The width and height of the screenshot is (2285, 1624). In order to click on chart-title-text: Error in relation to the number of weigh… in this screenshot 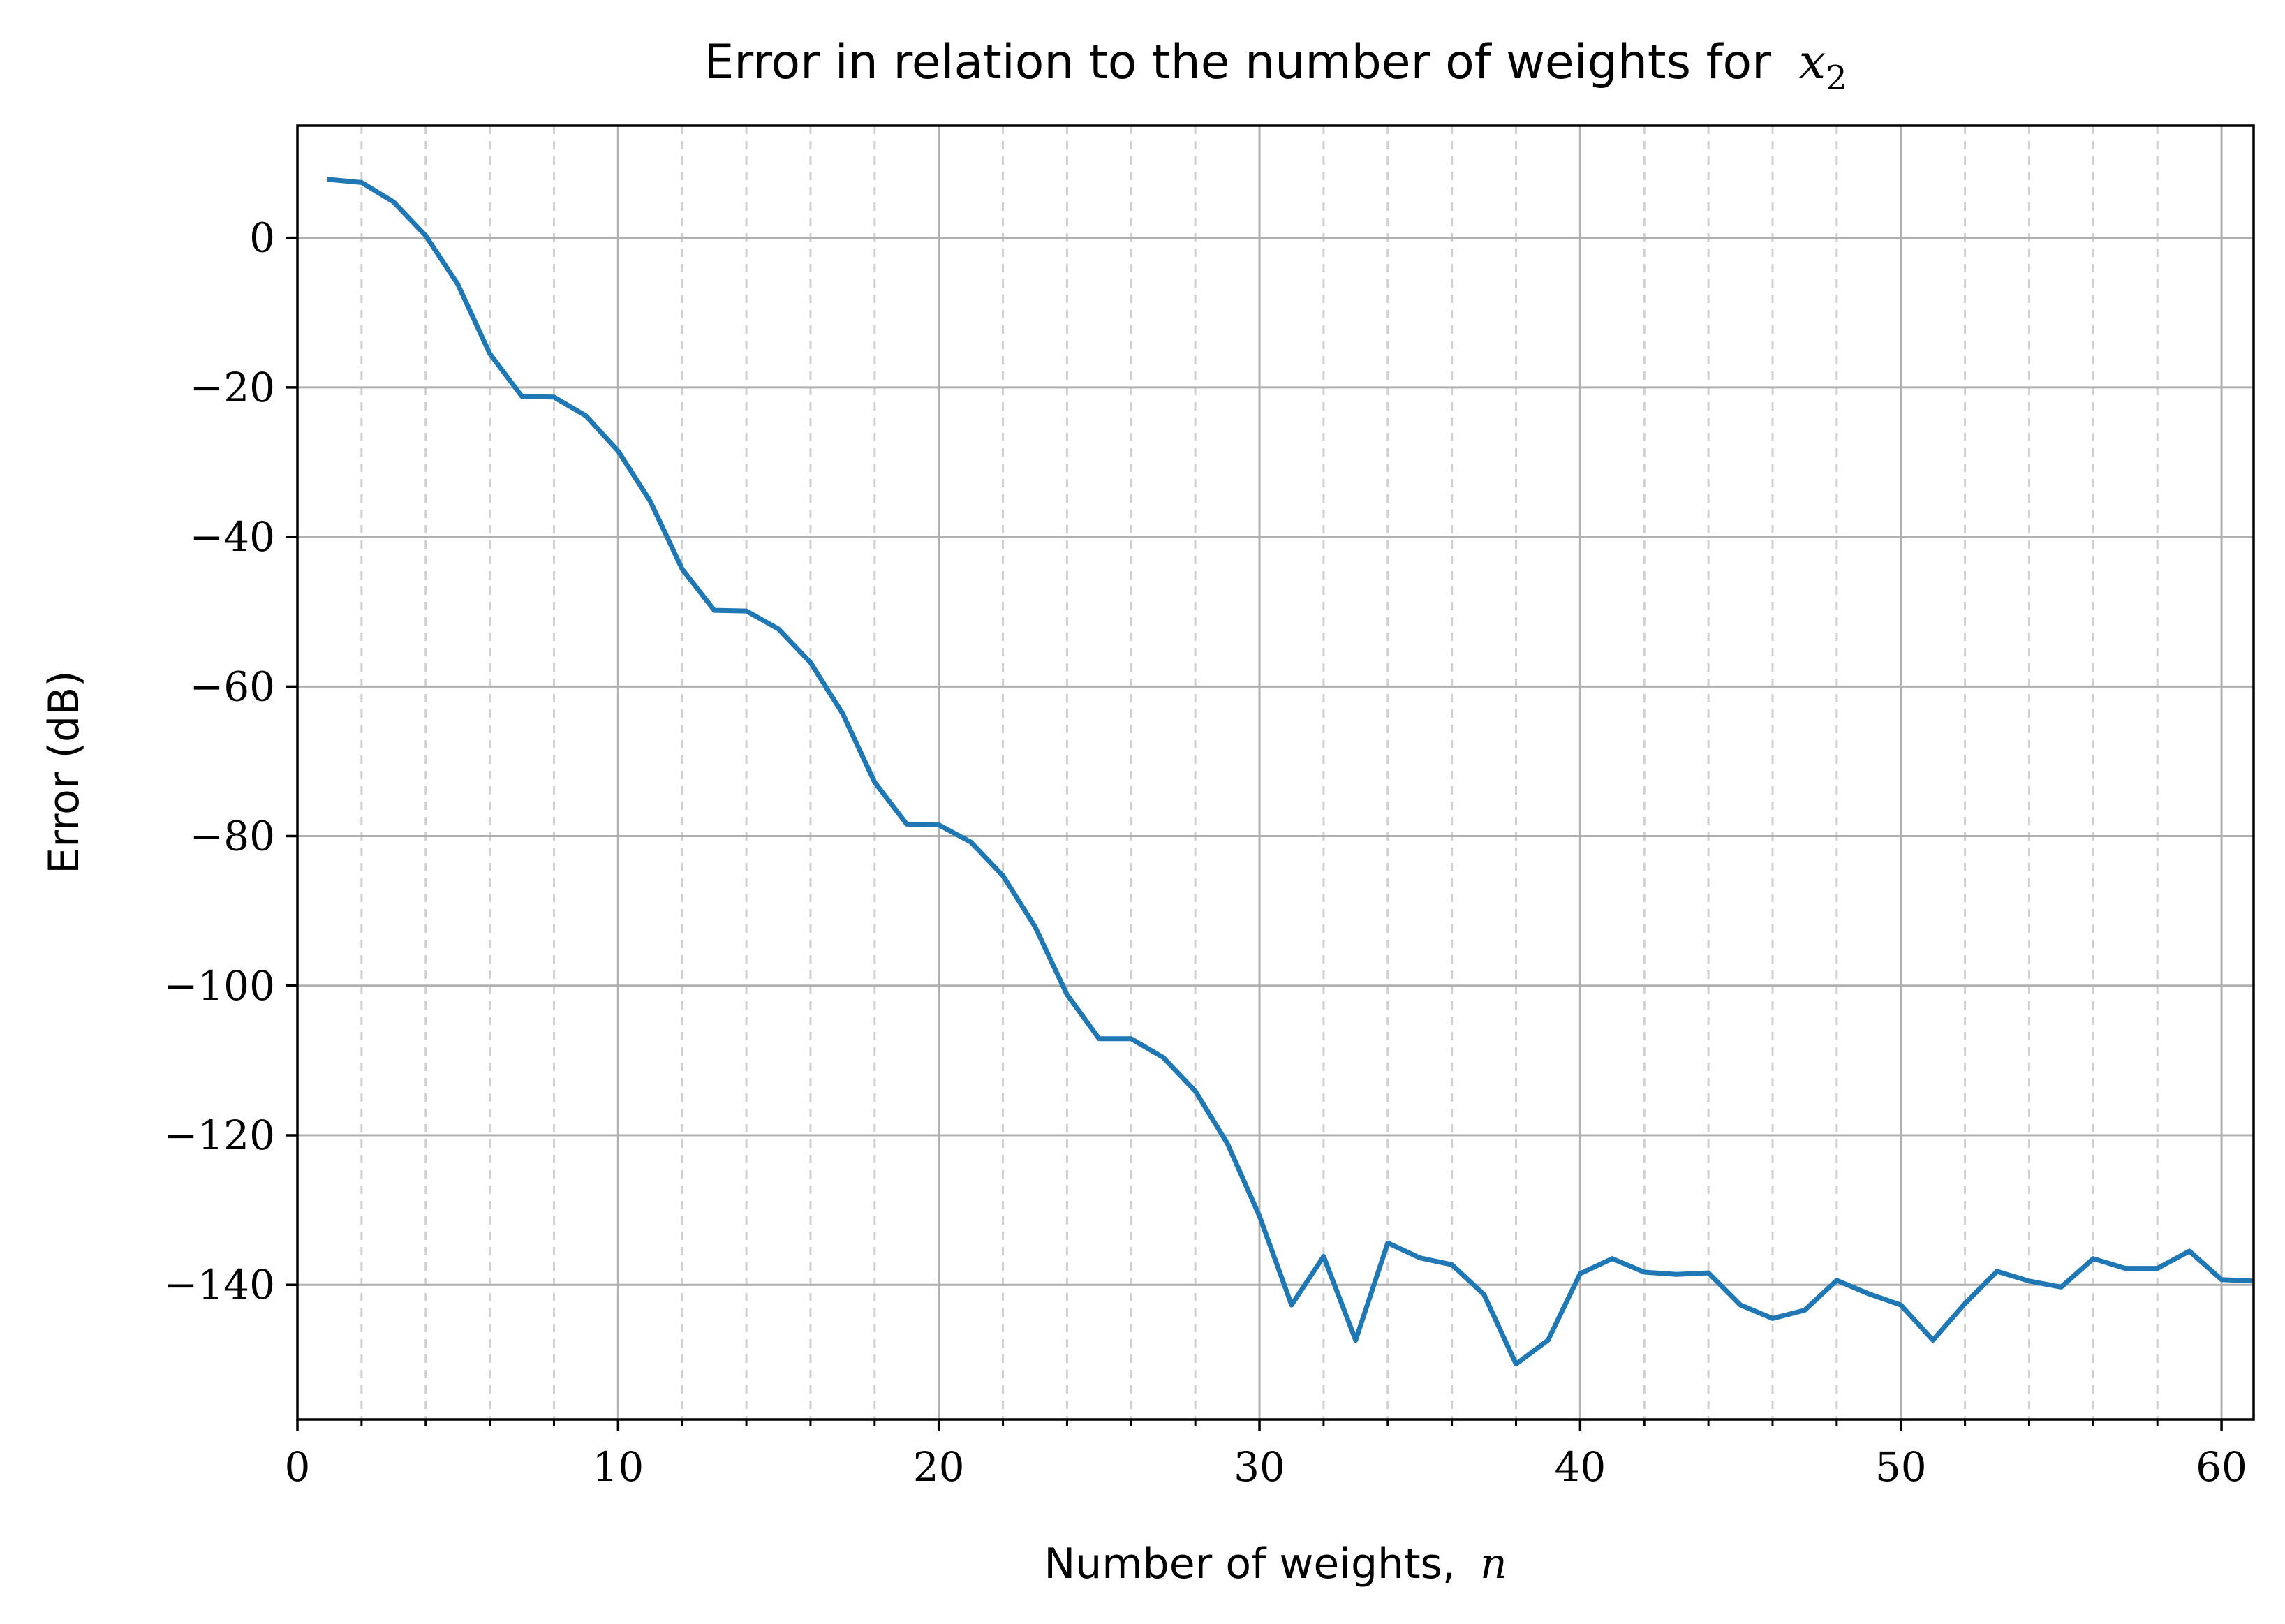, I will do `click(1237, 63)`.